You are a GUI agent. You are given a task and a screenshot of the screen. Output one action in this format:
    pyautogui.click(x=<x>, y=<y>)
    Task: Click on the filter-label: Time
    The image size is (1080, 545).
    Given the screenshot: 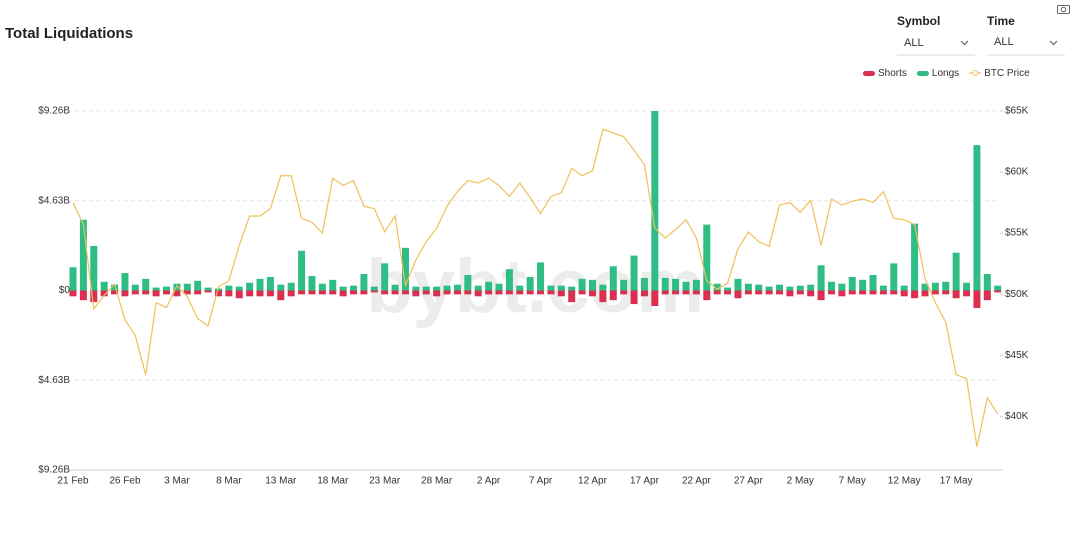 What is the action you would take?
    pyautogui.click(x=1001, y=21)
    